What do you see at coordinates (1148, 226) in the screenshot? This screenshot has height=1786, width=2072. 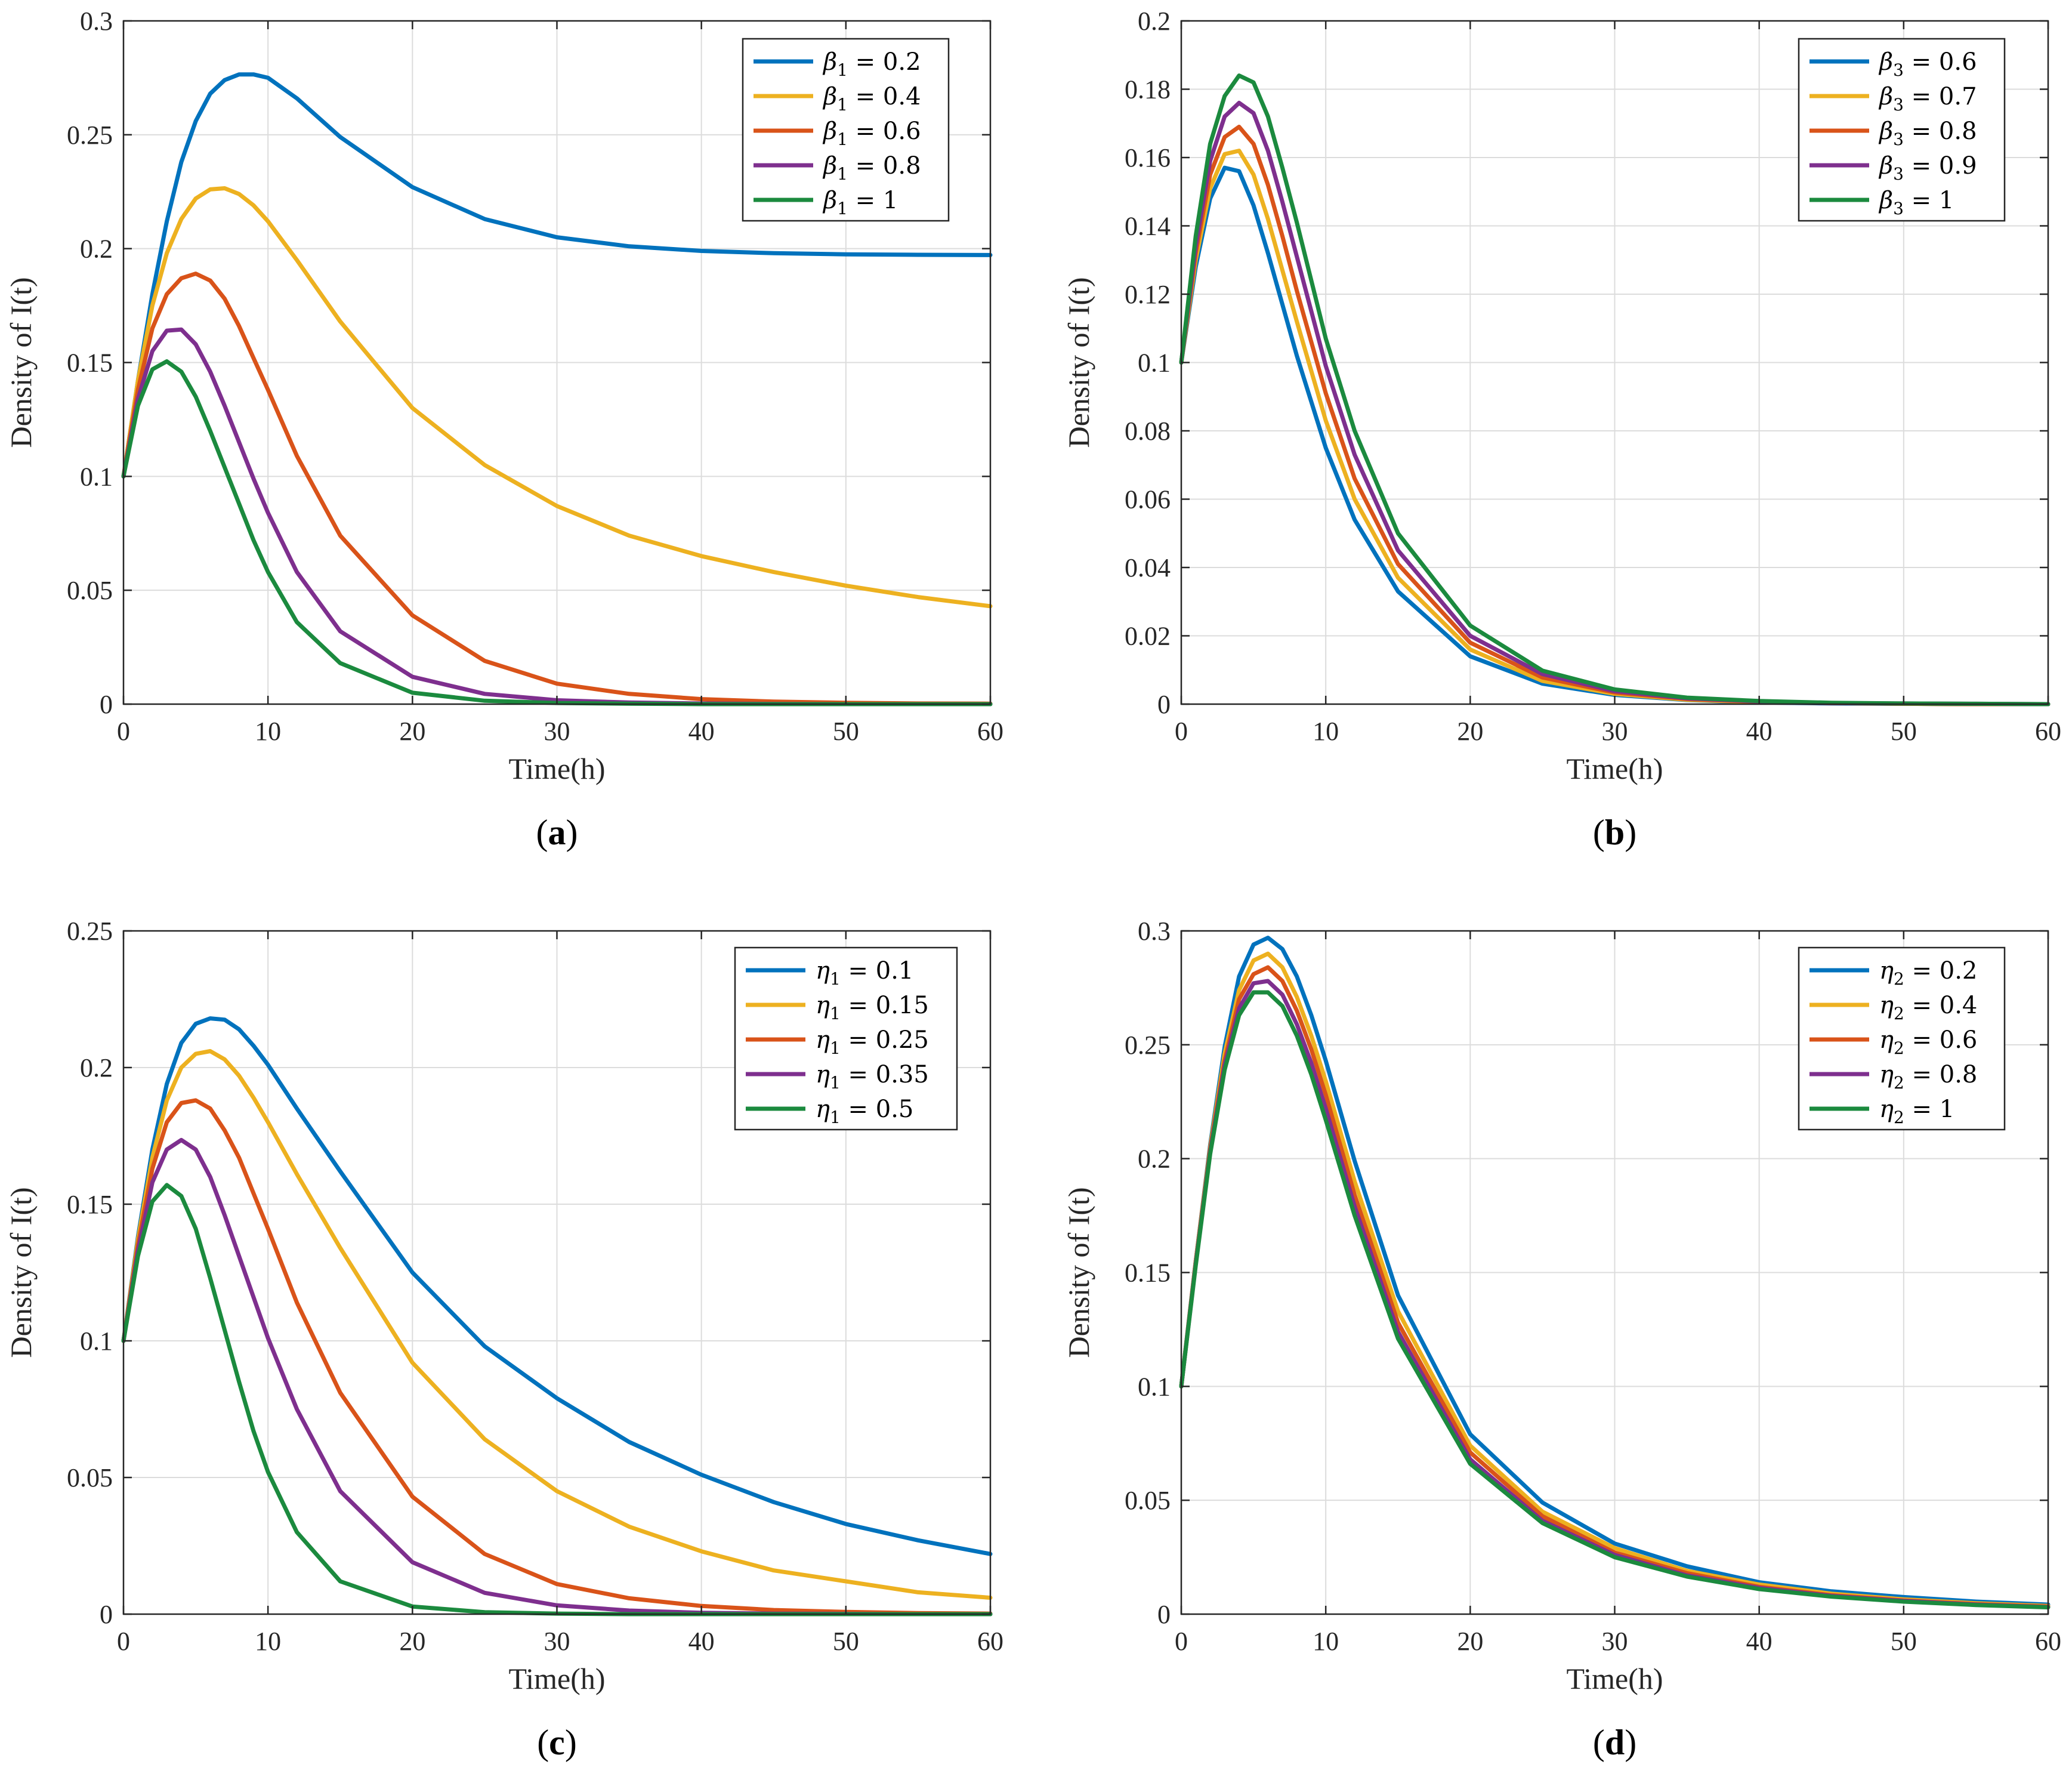 I see `y-tick-label: 0.14` at bounding box center [1148, 226].